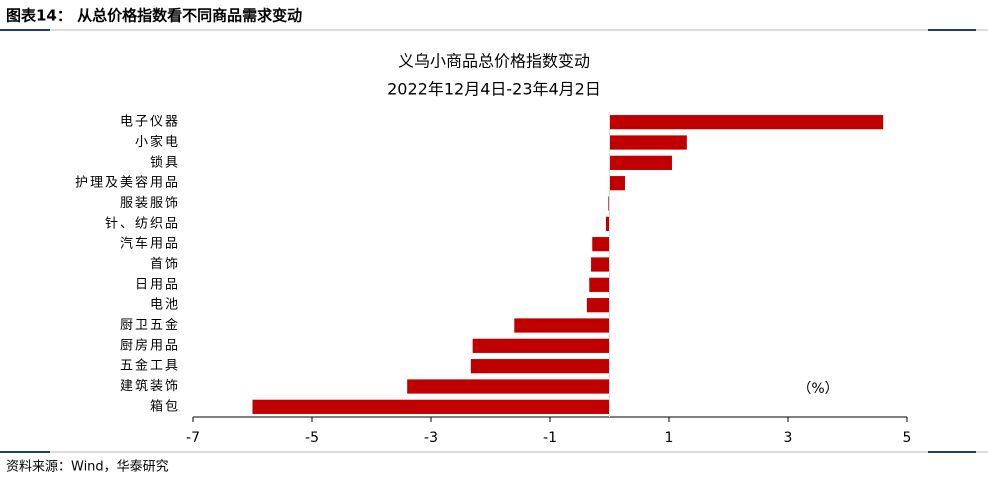  What do you see at coordinates (431, 438) in the screenshot?
I see `x-tick-label: -3` at bounding box center [431, 438].